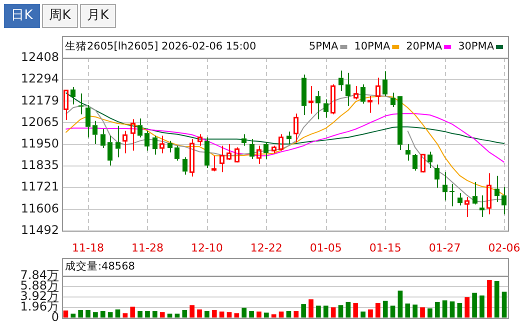 This screenshot has width=522, height=329. What do you see at coordinates (39, 121) in the screenshot?
I see `y-tick-label: 12065` at bounding box center [39, 121].